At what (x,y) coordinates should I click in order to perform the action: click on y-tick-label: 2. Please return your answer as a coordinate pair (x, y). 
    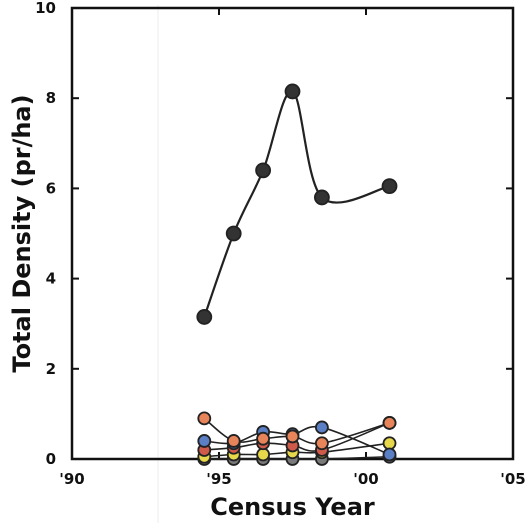
    Looking at the image, I should click on (51, 369).